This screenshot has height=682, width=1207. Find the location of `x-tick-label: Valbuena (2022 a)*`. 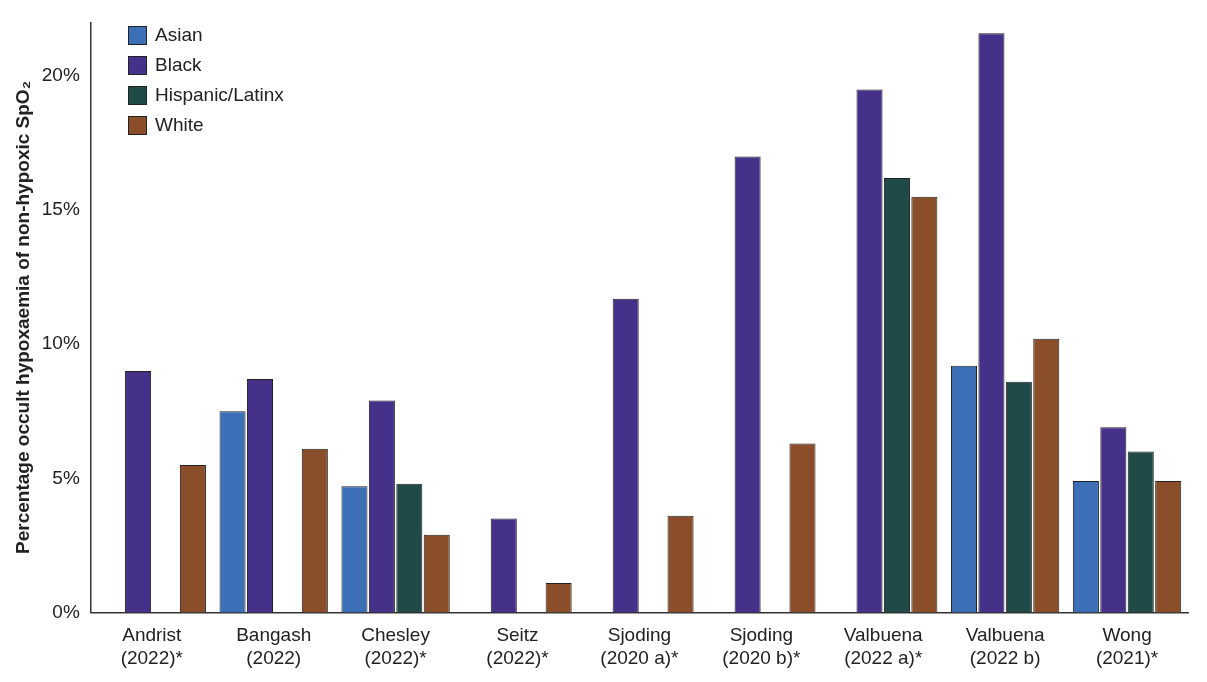

x-tick-label: Valbuena (2022 a)* is located at coordinates (883, 646).